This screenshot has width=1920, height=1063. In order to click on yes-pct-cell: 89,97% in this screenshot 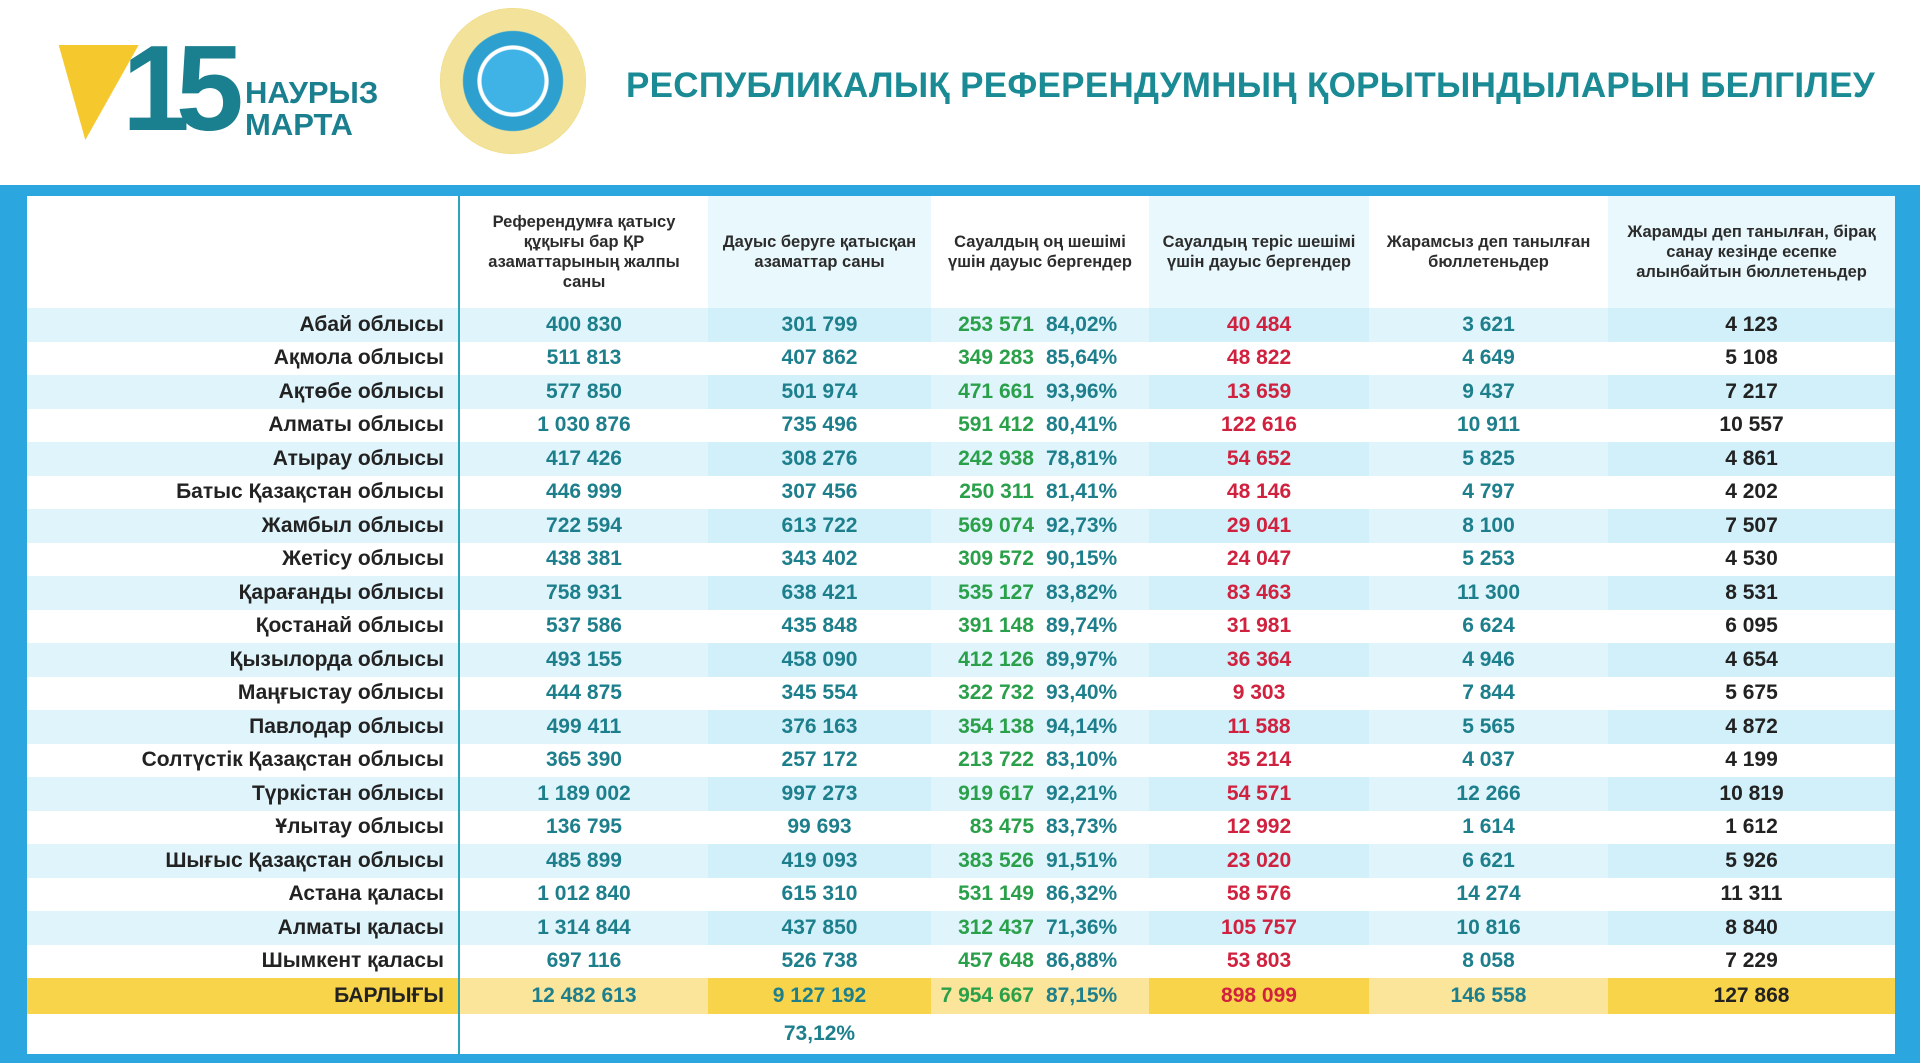, I will do `click(1095, 660)`.